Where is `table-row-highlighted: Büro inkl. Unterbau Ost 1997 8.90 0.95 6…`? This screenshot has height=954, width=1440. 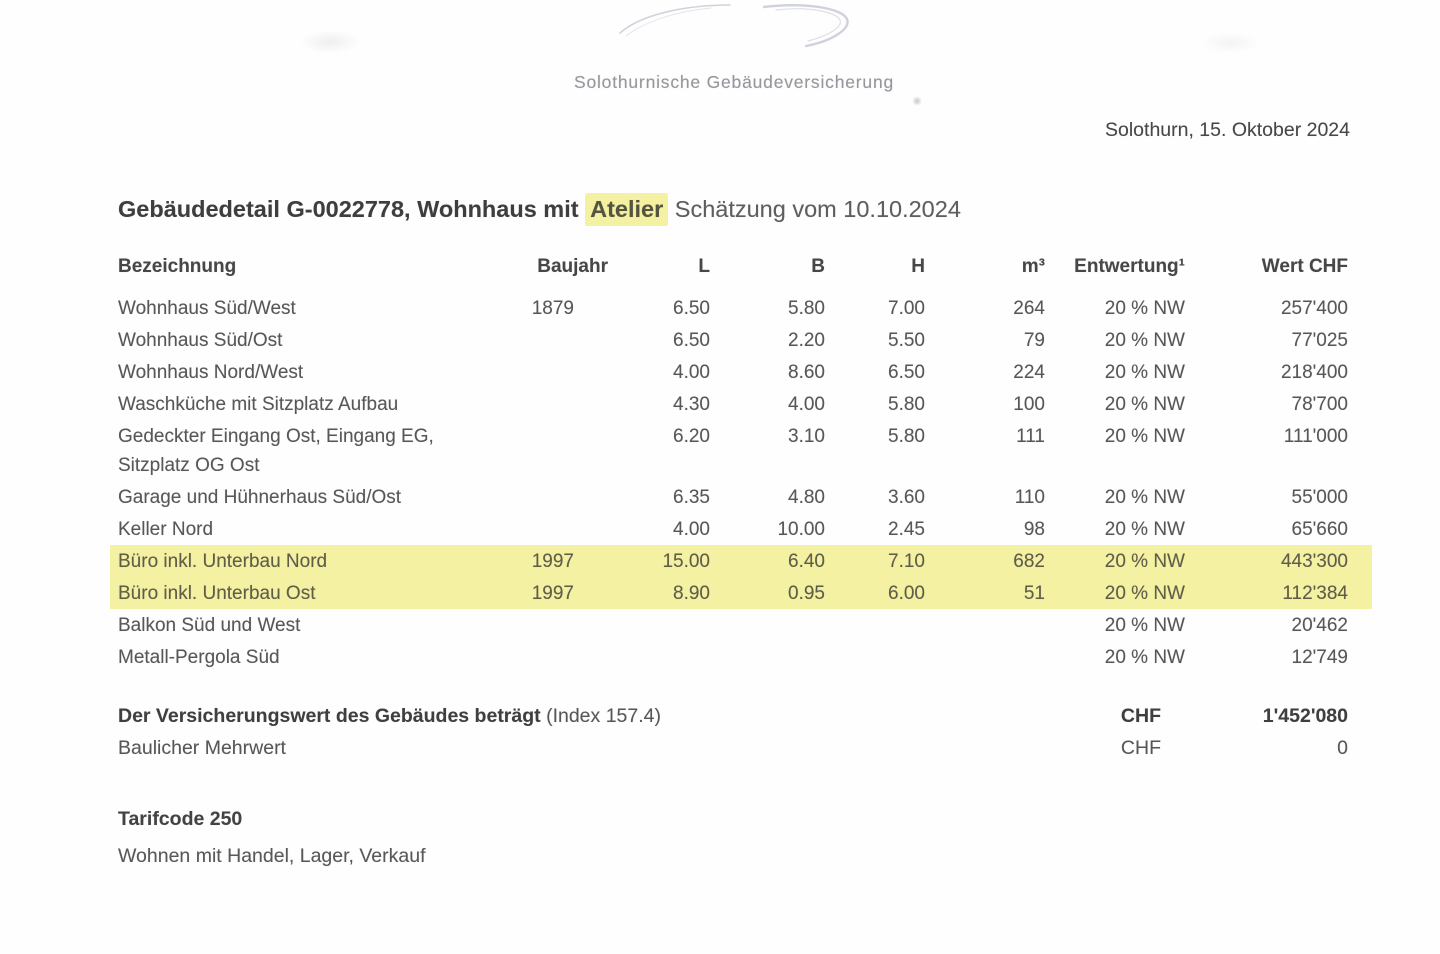 table-row-highlighted: Büro inkl. Unterbau Ost 1997 8.90 0.95 6… is located at coordinates (741, 593).